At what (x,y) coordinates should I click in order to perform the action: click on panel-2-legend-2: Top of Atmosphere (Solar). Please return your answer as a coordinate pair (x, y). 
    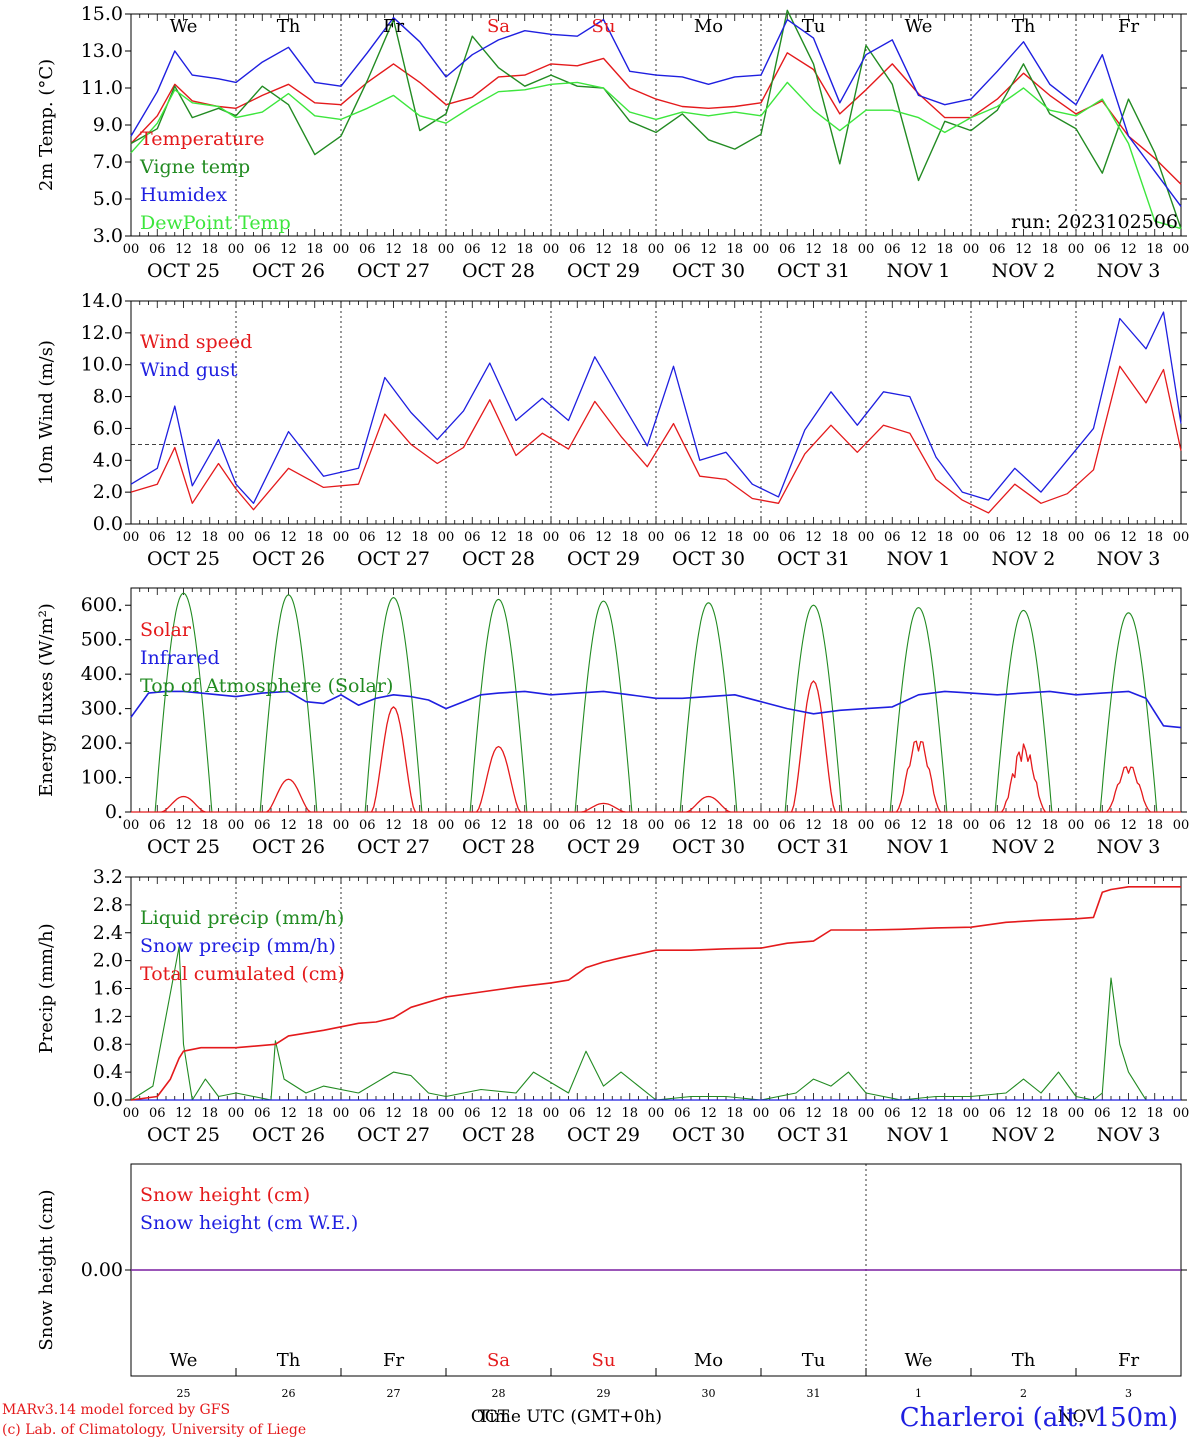
    Looking at the image, I should click on (266, 686).